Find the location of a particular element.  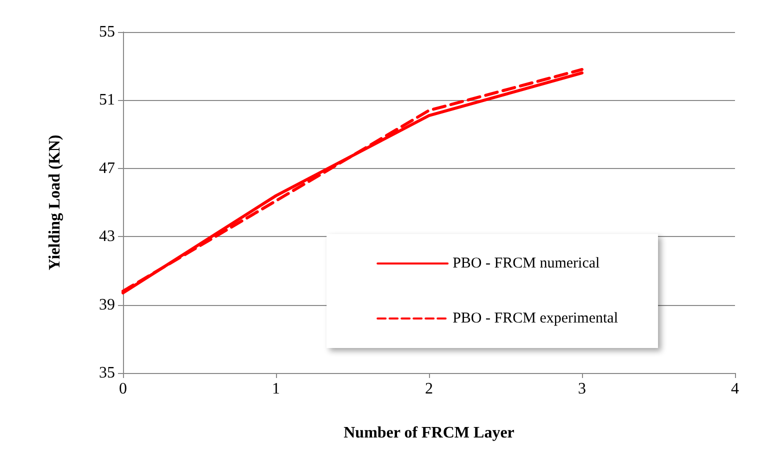

y-tick-label: 55 is located at coordinates (107, 32).